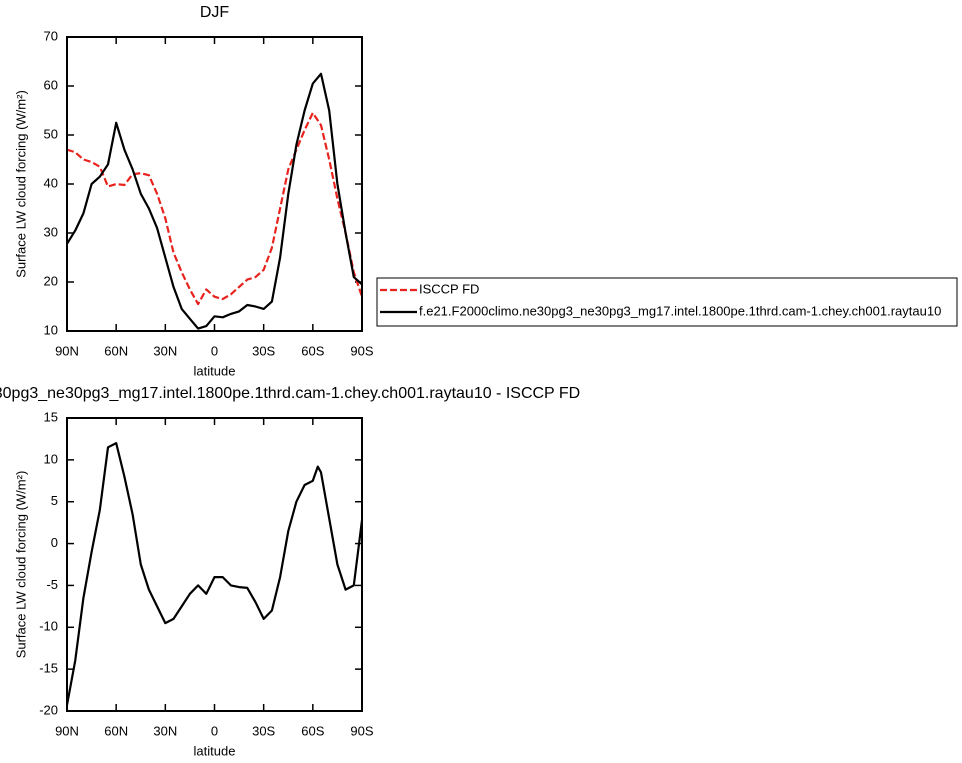 The width and height of the screenshot is (962, 763). What do you see at coordinates (54, 542) in the screenshot?
I see `y-tick-label: 0` at bounding box center [54, 542].